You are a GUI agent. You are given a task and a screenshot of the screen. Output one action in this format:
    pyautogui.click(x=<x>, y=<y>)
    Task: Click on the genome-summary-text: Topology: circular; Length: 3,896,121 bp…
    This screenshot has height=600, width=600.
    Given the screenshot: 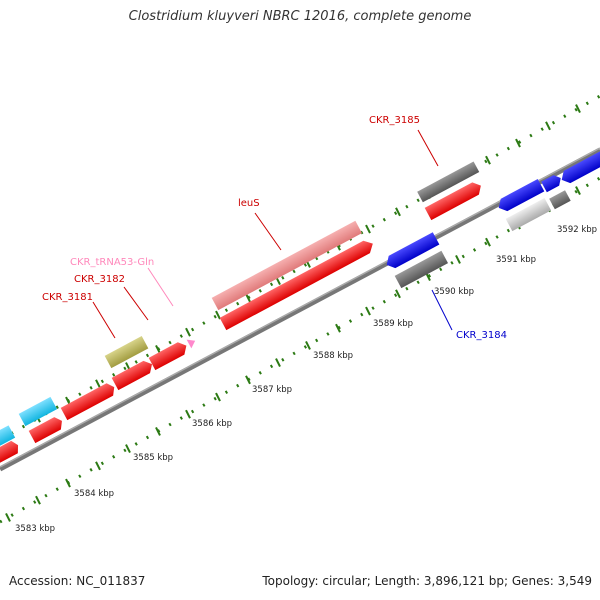 What is the action you would take?
    pyautogui.click(x=427, y=581)
    